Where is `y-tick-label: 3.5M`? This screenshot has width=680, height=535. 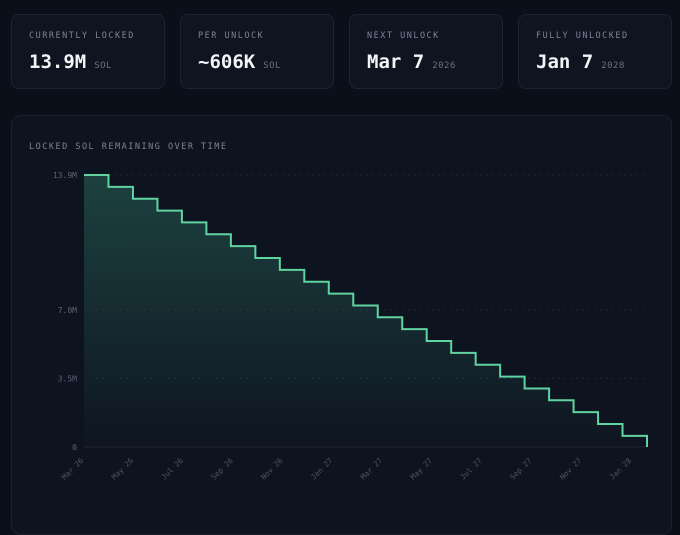
y-tick-label: 3.5M is located at coordinates (67, 379).